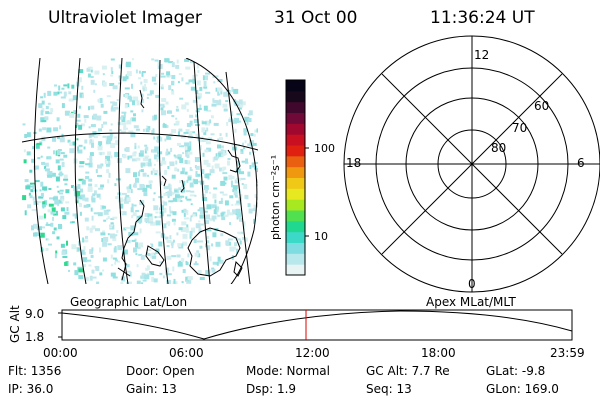 The image size is (600, 400). Describe the element at coordinates (295, 183) in the screenshot. I see `colorbar-band` at that location.